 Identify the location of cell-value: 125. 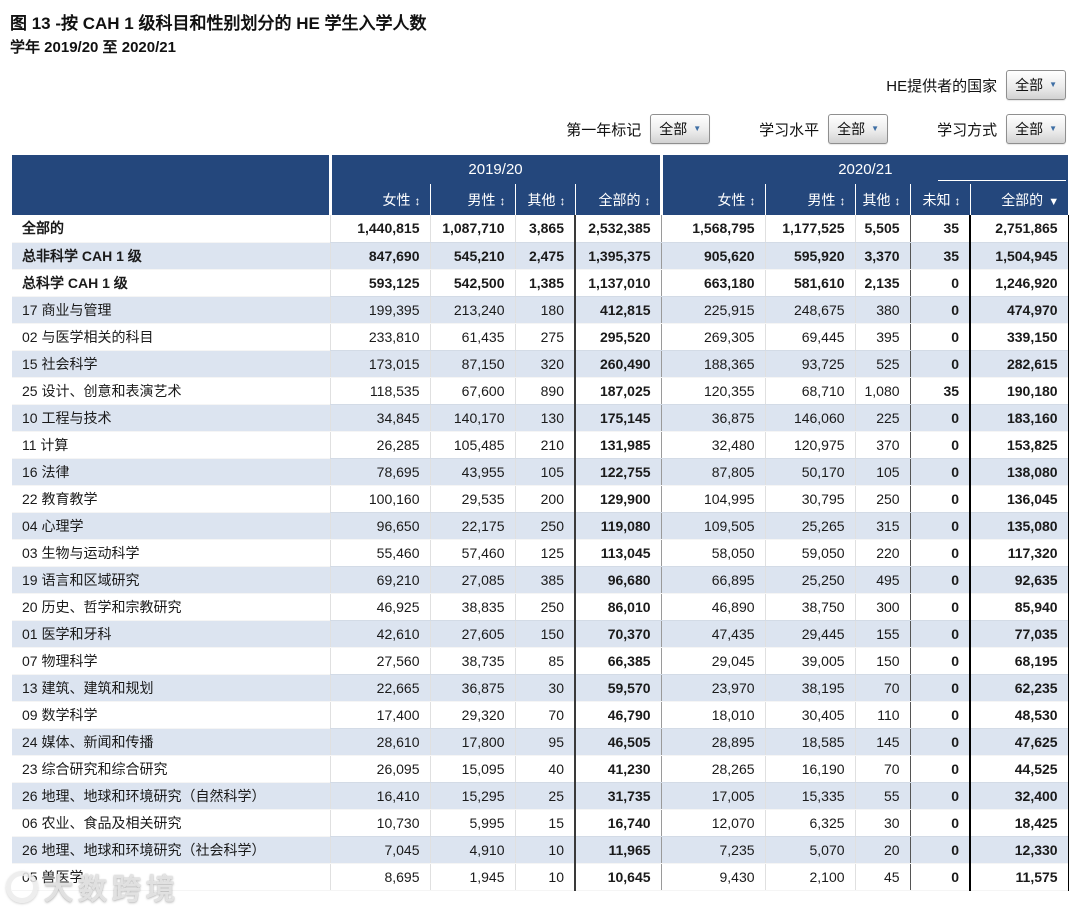
(544, 553).